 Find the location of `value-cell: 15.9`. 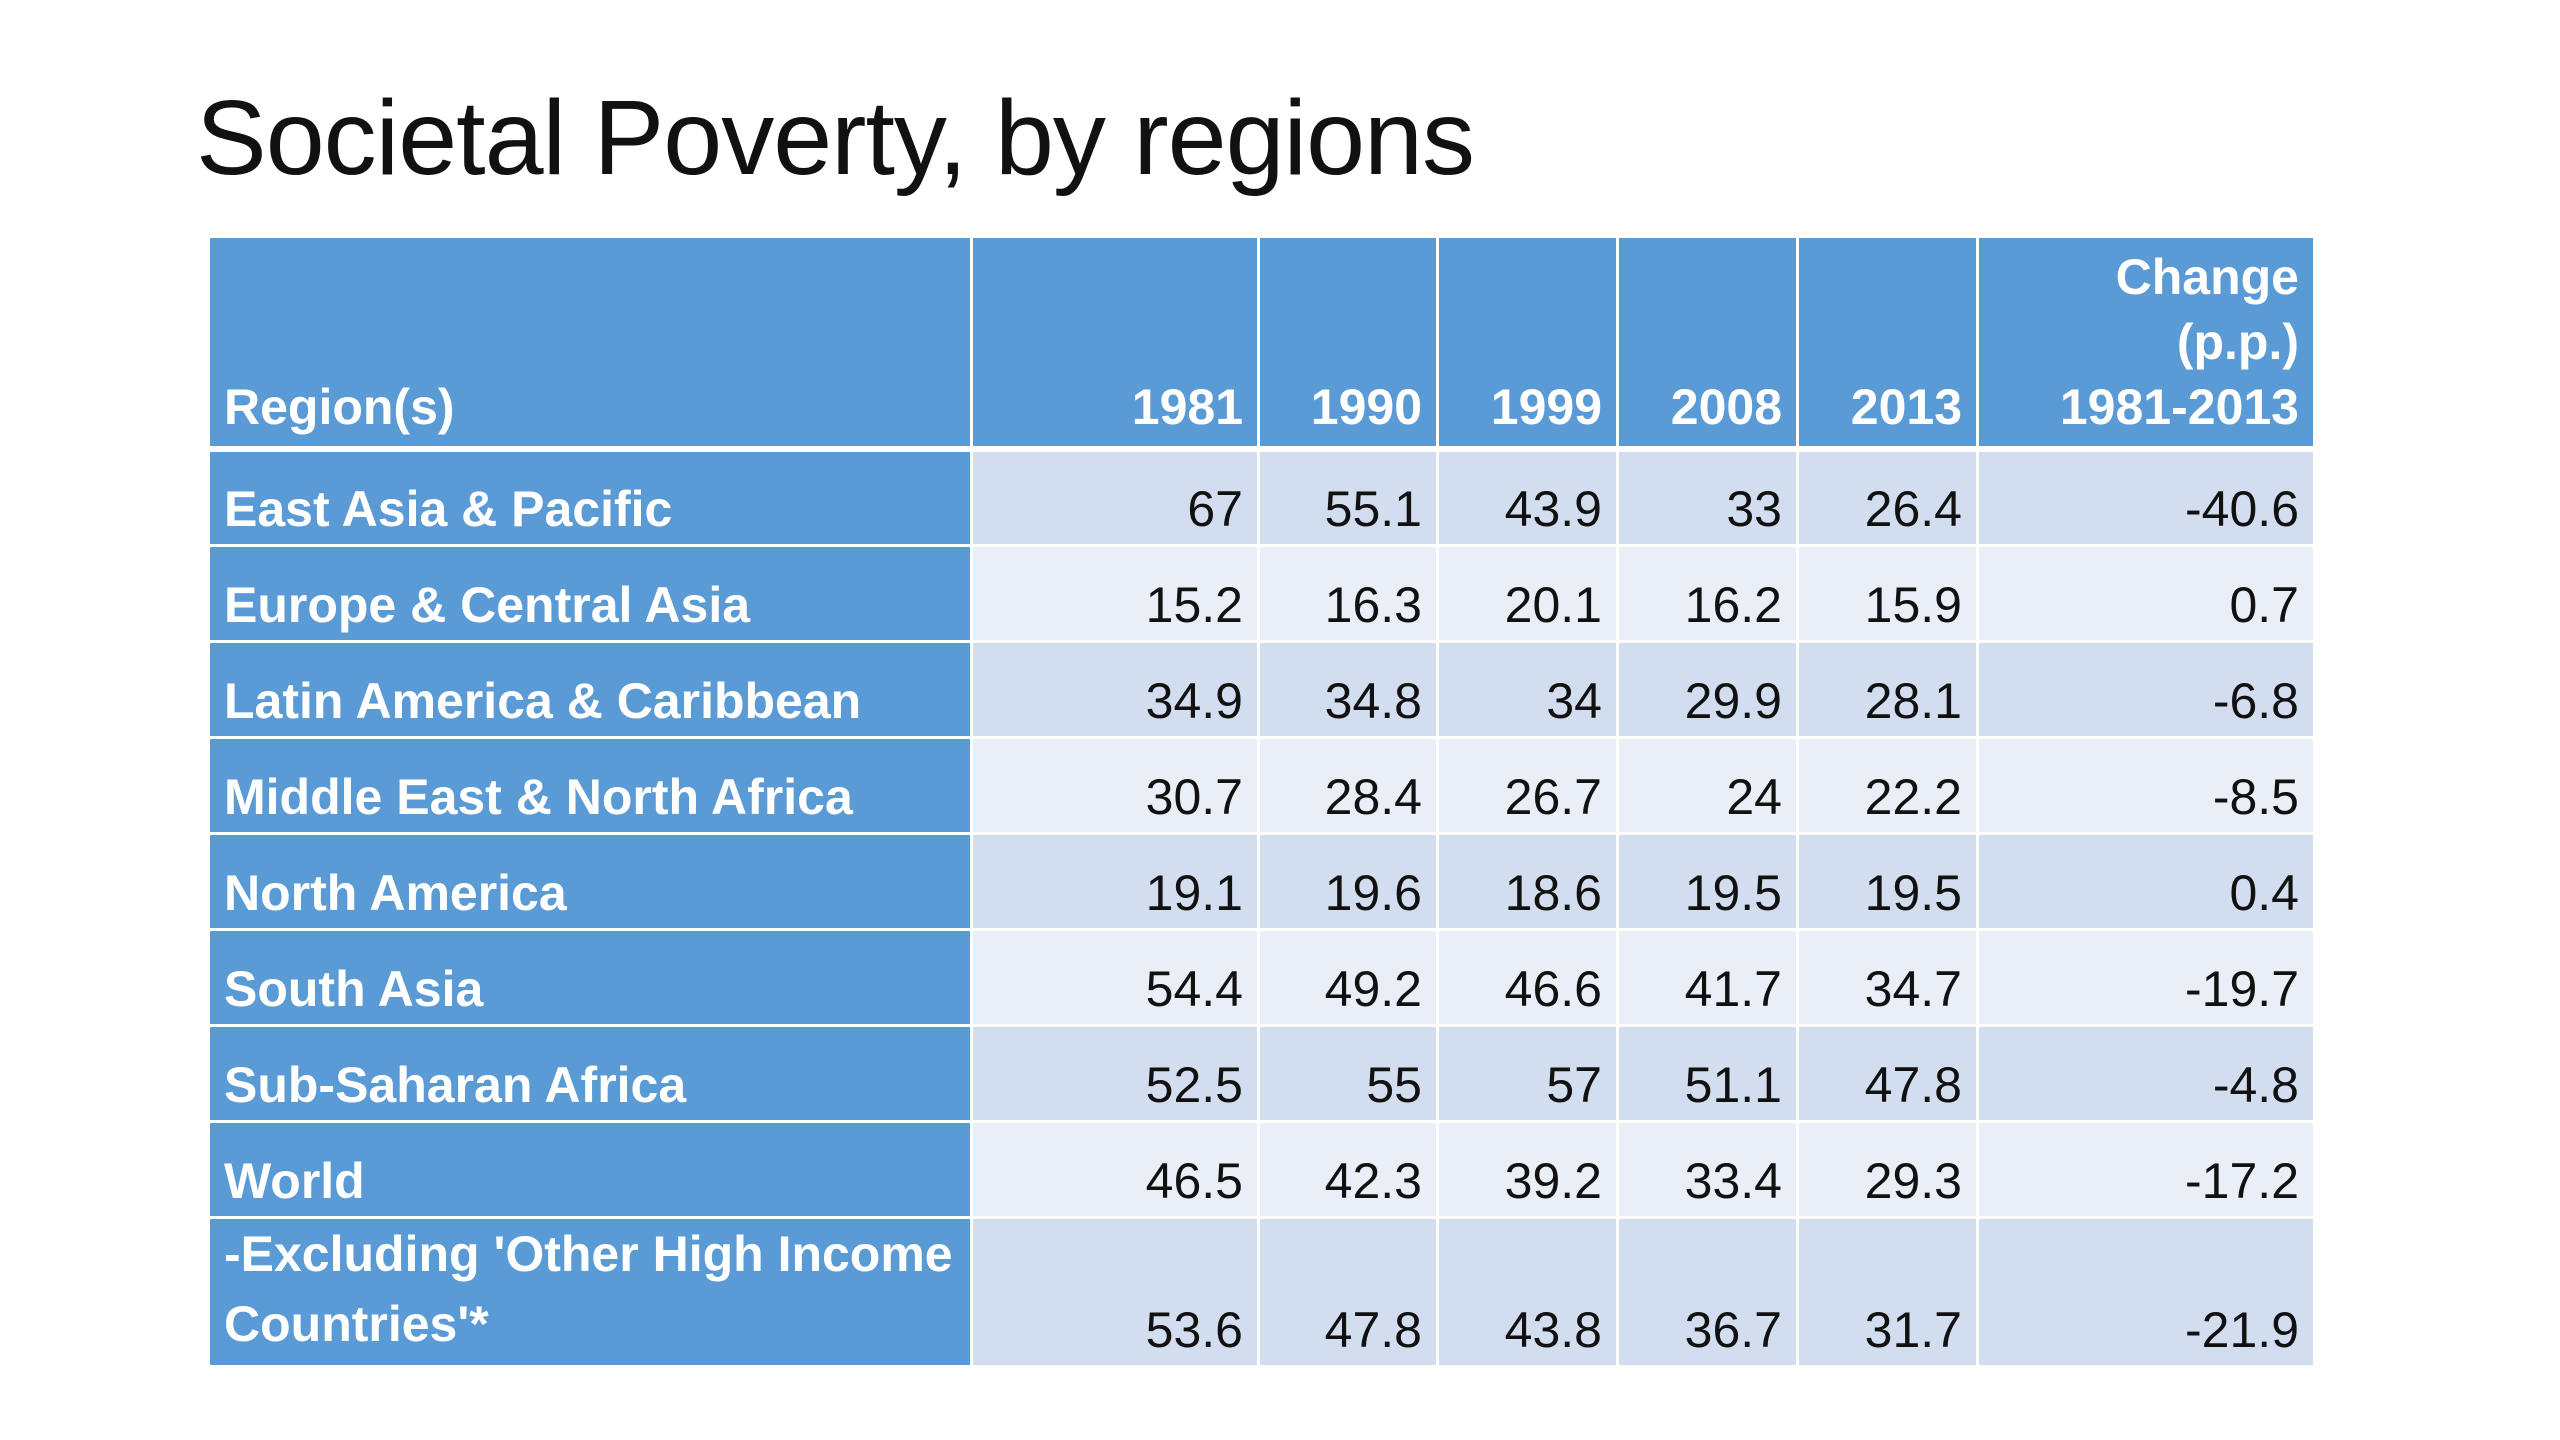

value-cell: 15.9 is located at coordinates (1887, 593).